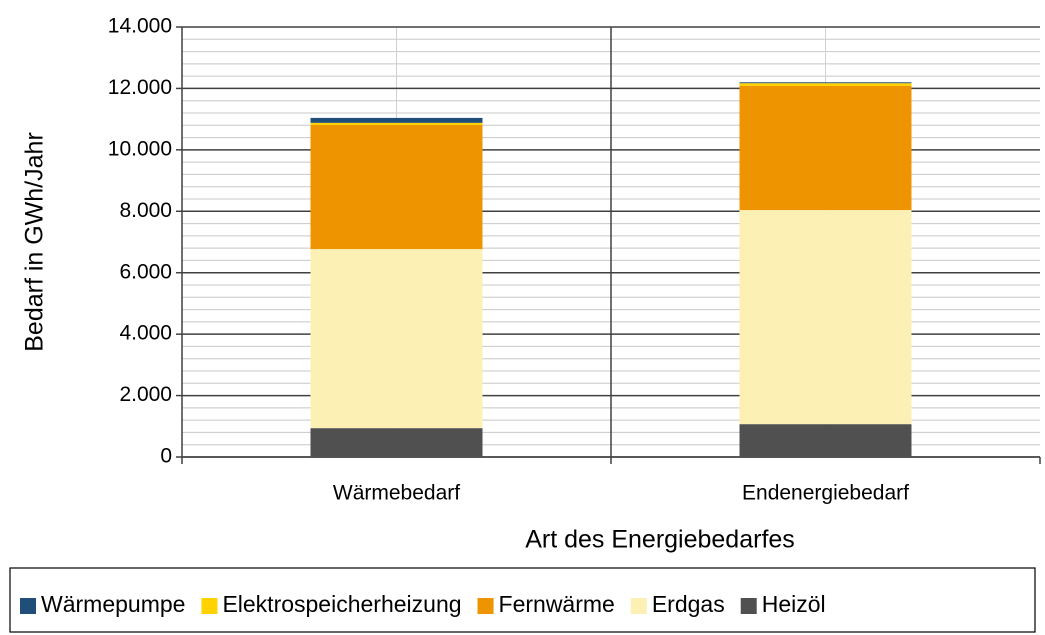 This screenshot has width=1045, height=635. I want to click on y-tick-label: 12.000, so click(140, 87).